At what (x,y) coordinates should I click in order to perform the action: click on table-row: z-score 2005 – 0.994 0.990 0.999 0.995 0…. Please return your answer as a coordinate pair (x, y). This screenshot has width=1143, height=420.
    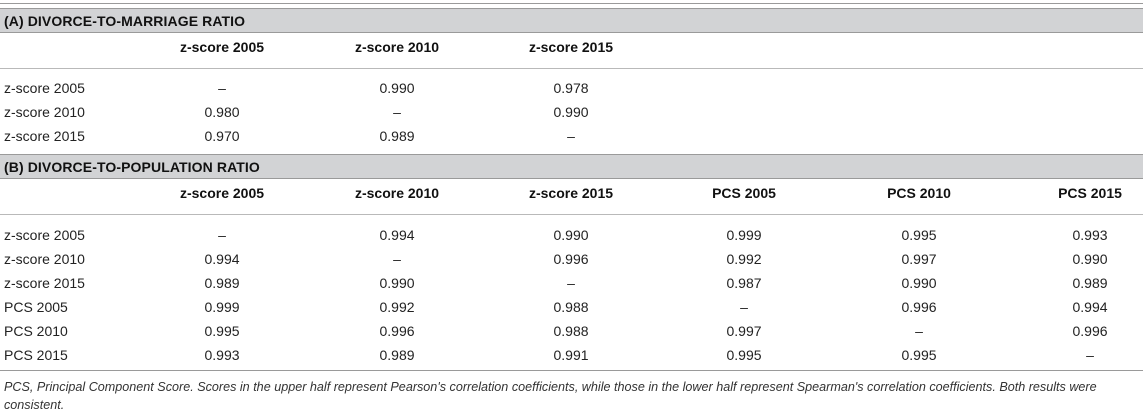
    Looking at the image, I should click on (571, 236).